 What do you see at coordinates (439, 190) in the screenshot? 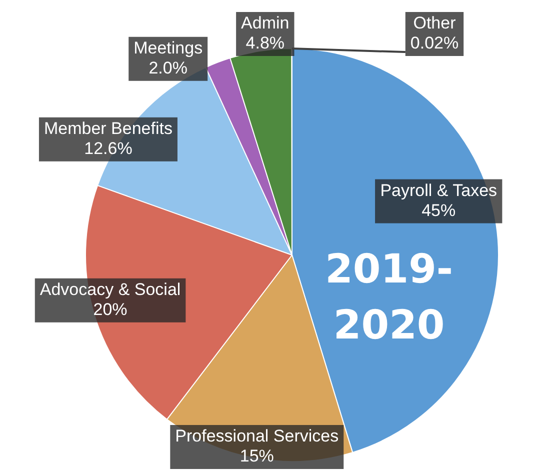
I see `slice-label: Payroll & Taxes` at bounding box center [439, 190].